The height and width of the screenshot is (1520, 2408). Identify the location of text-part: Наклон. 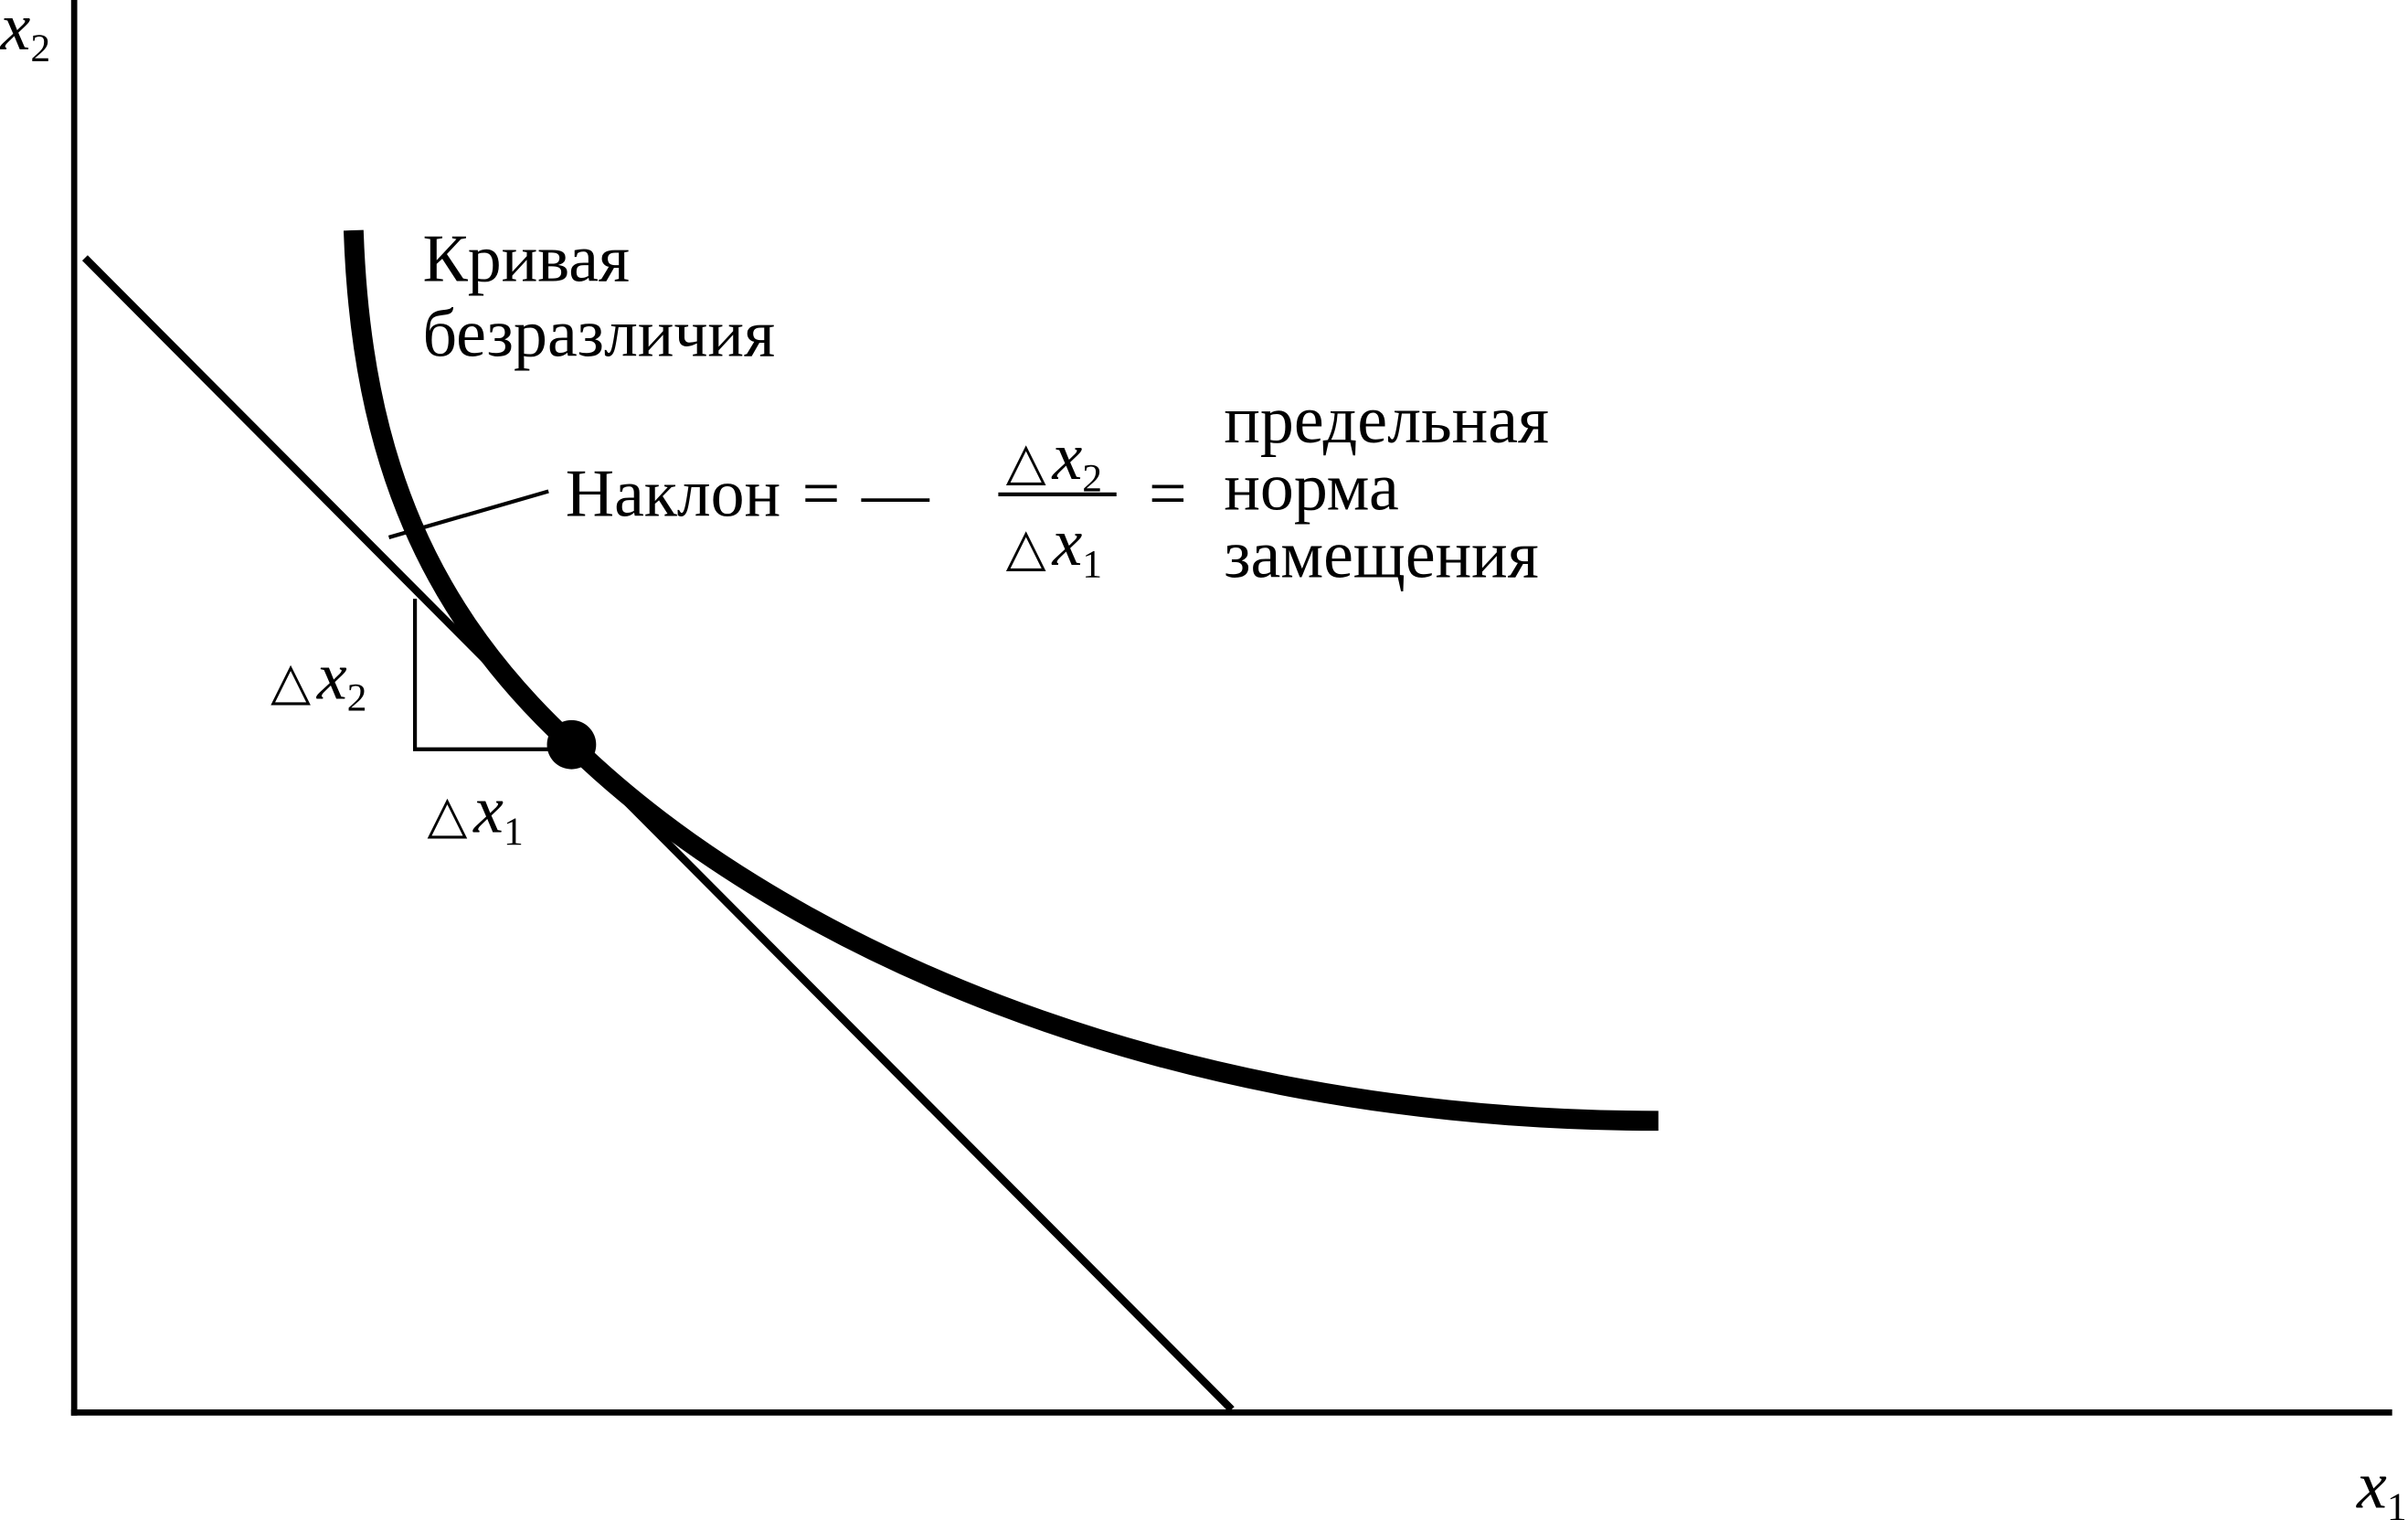
(673, 493).